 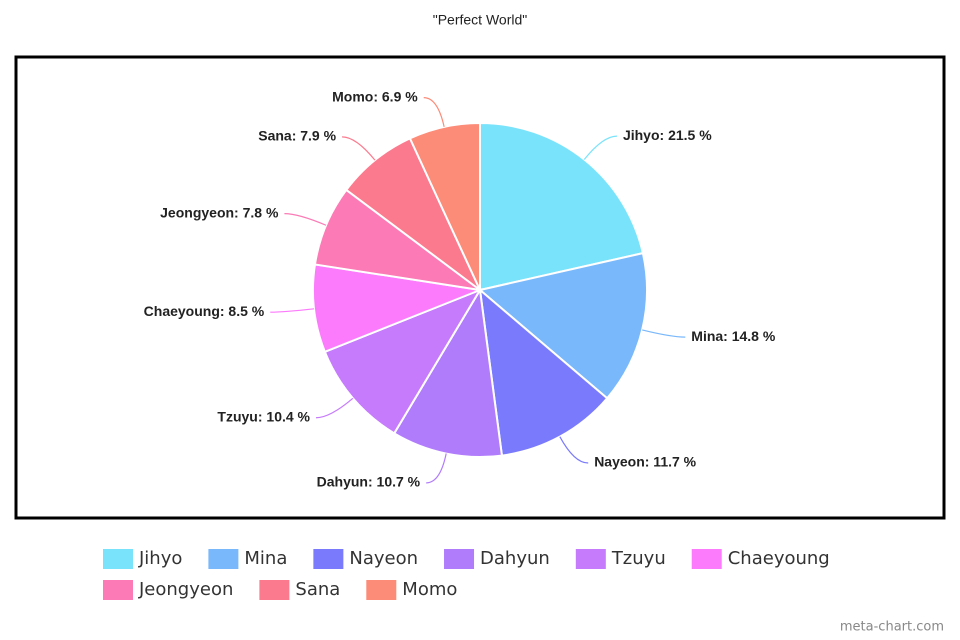 What do you see at coordinates (779, 558) in the screenshot?
I see `legend-label: Chaeyoung` at bounding box center [779, 558].